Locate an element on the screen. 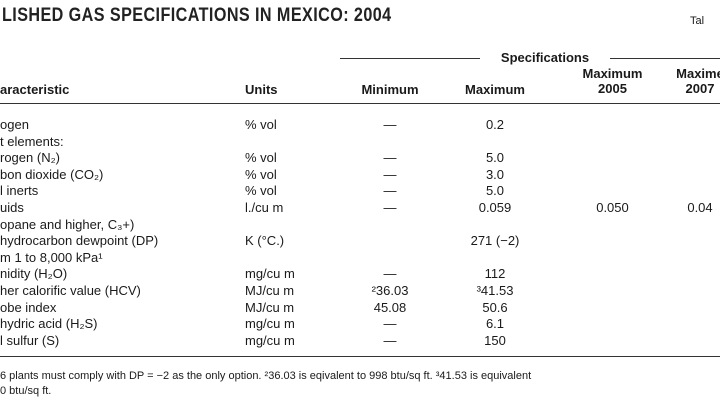  row-label: t elements: is located at coordinates (32, 141).